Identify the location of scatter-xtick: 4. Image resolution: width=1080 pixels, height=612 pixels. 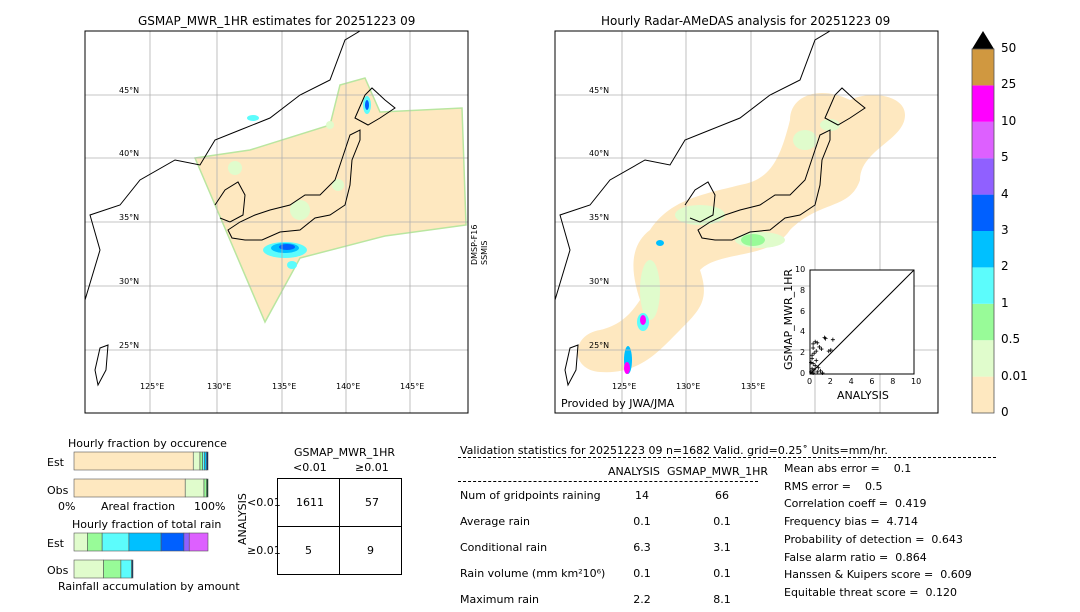
(851, 381).